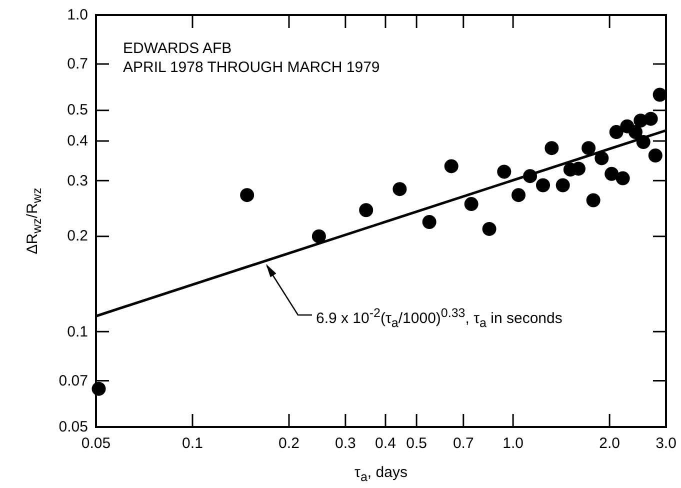 The height and width of the screenshot is (488, 681). I want to click on y-tick-label: 0.05, so click(73, 427).